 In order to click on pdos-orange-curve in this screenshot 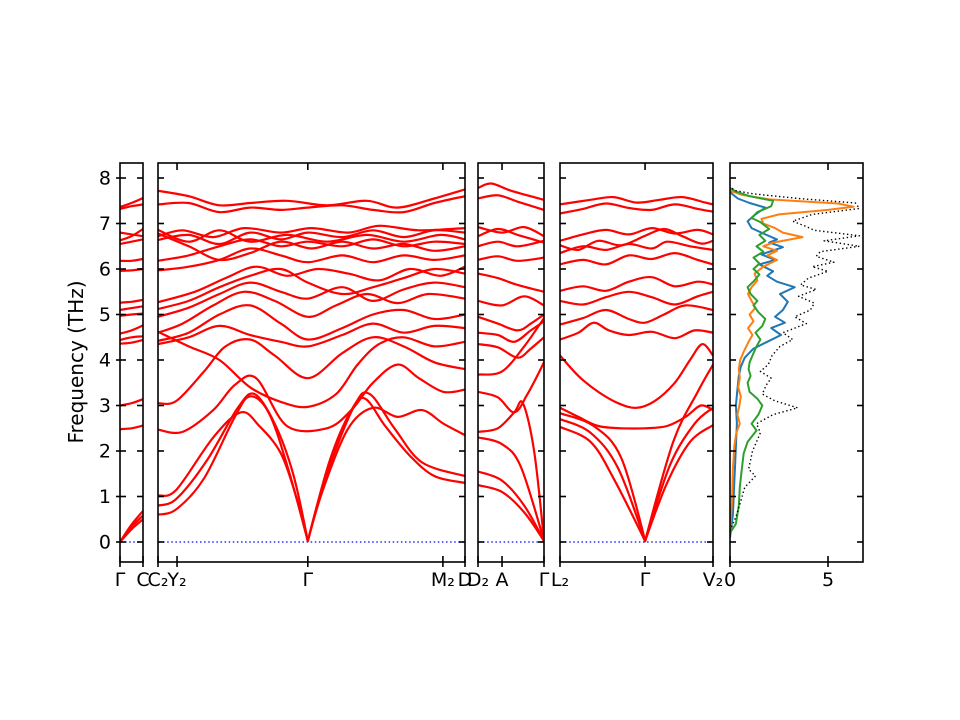, I will do `click(792, 360)`.